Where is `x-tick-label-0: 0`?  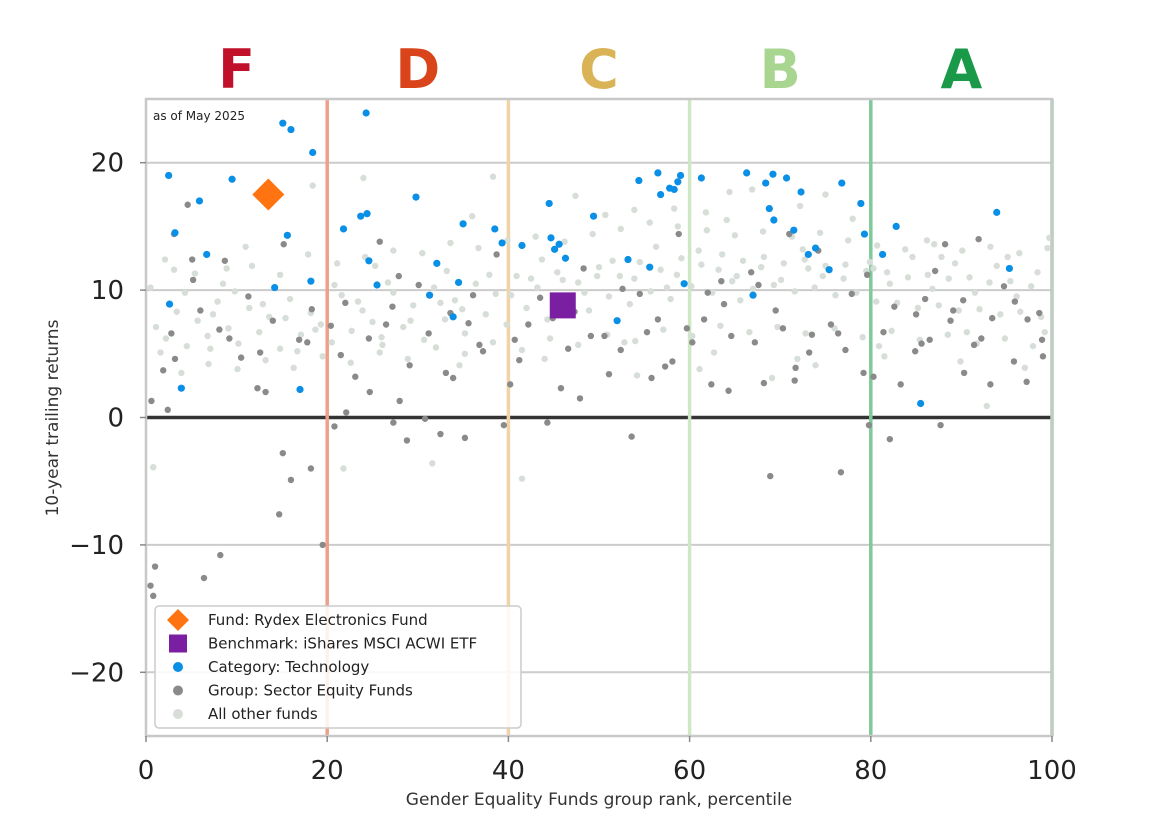
x-tick-label-0: 0 is located at coordinates (146, 771).